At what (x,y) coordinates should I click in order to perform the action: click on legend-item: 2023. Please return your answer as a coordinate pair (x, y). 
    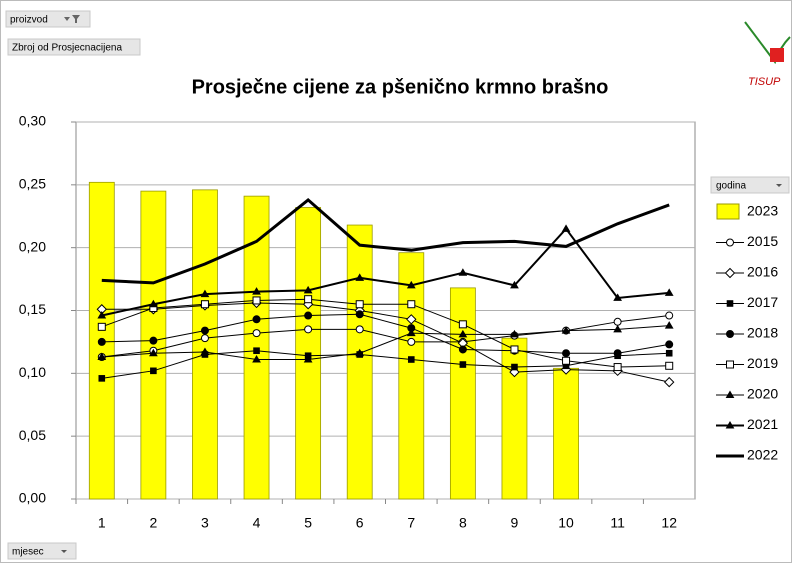
    Looking at the image, I should click on (747, 211).